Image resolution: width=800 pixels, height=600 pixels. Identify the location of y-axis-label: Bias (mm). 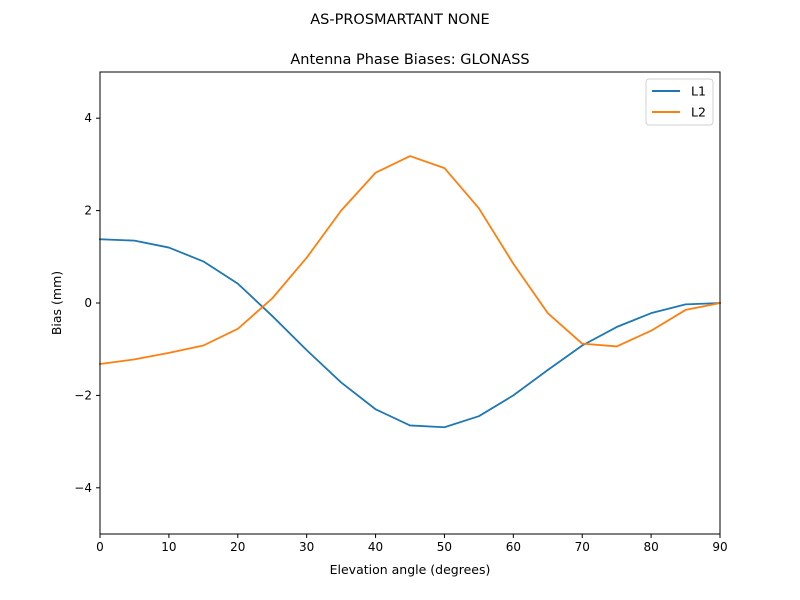
(56, 303).